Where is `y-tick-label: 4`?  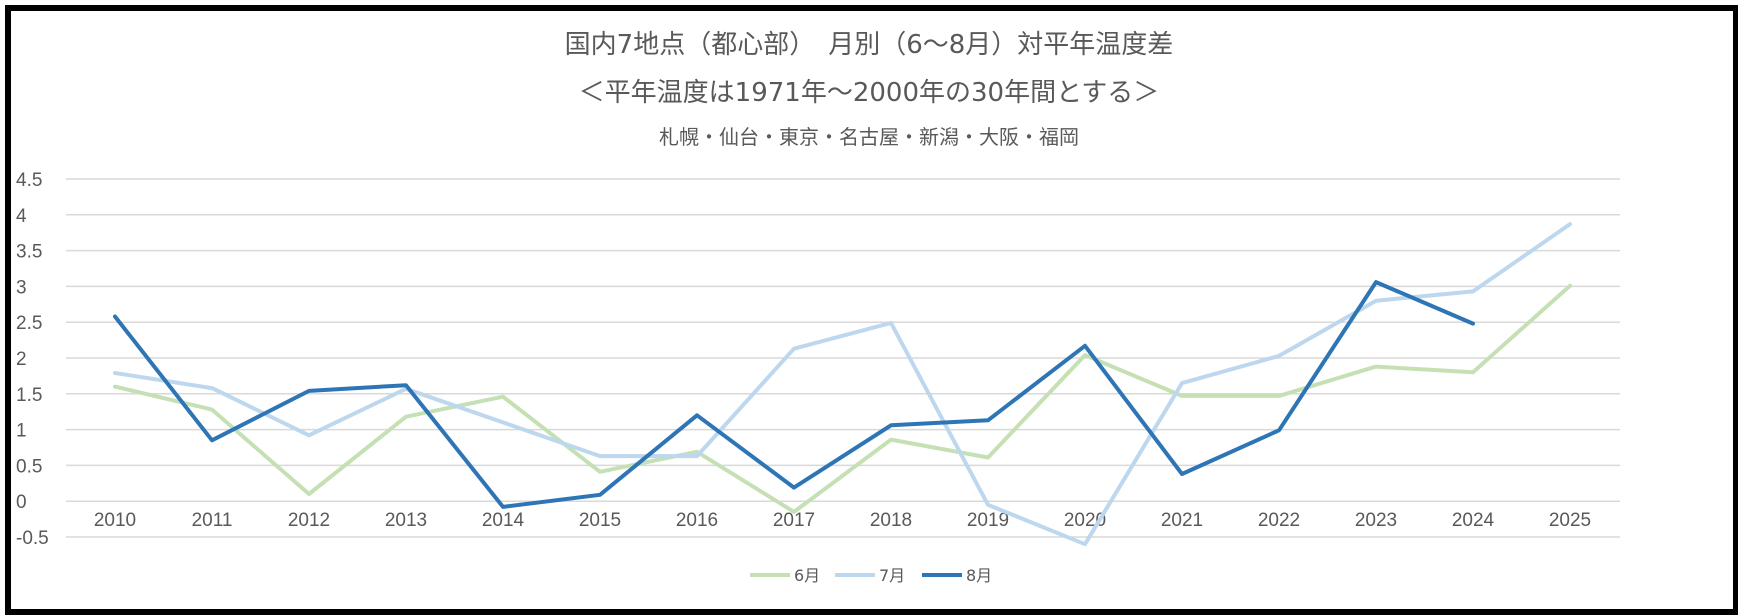 y-tick-label: 4 is located at coordinates (21, 216).